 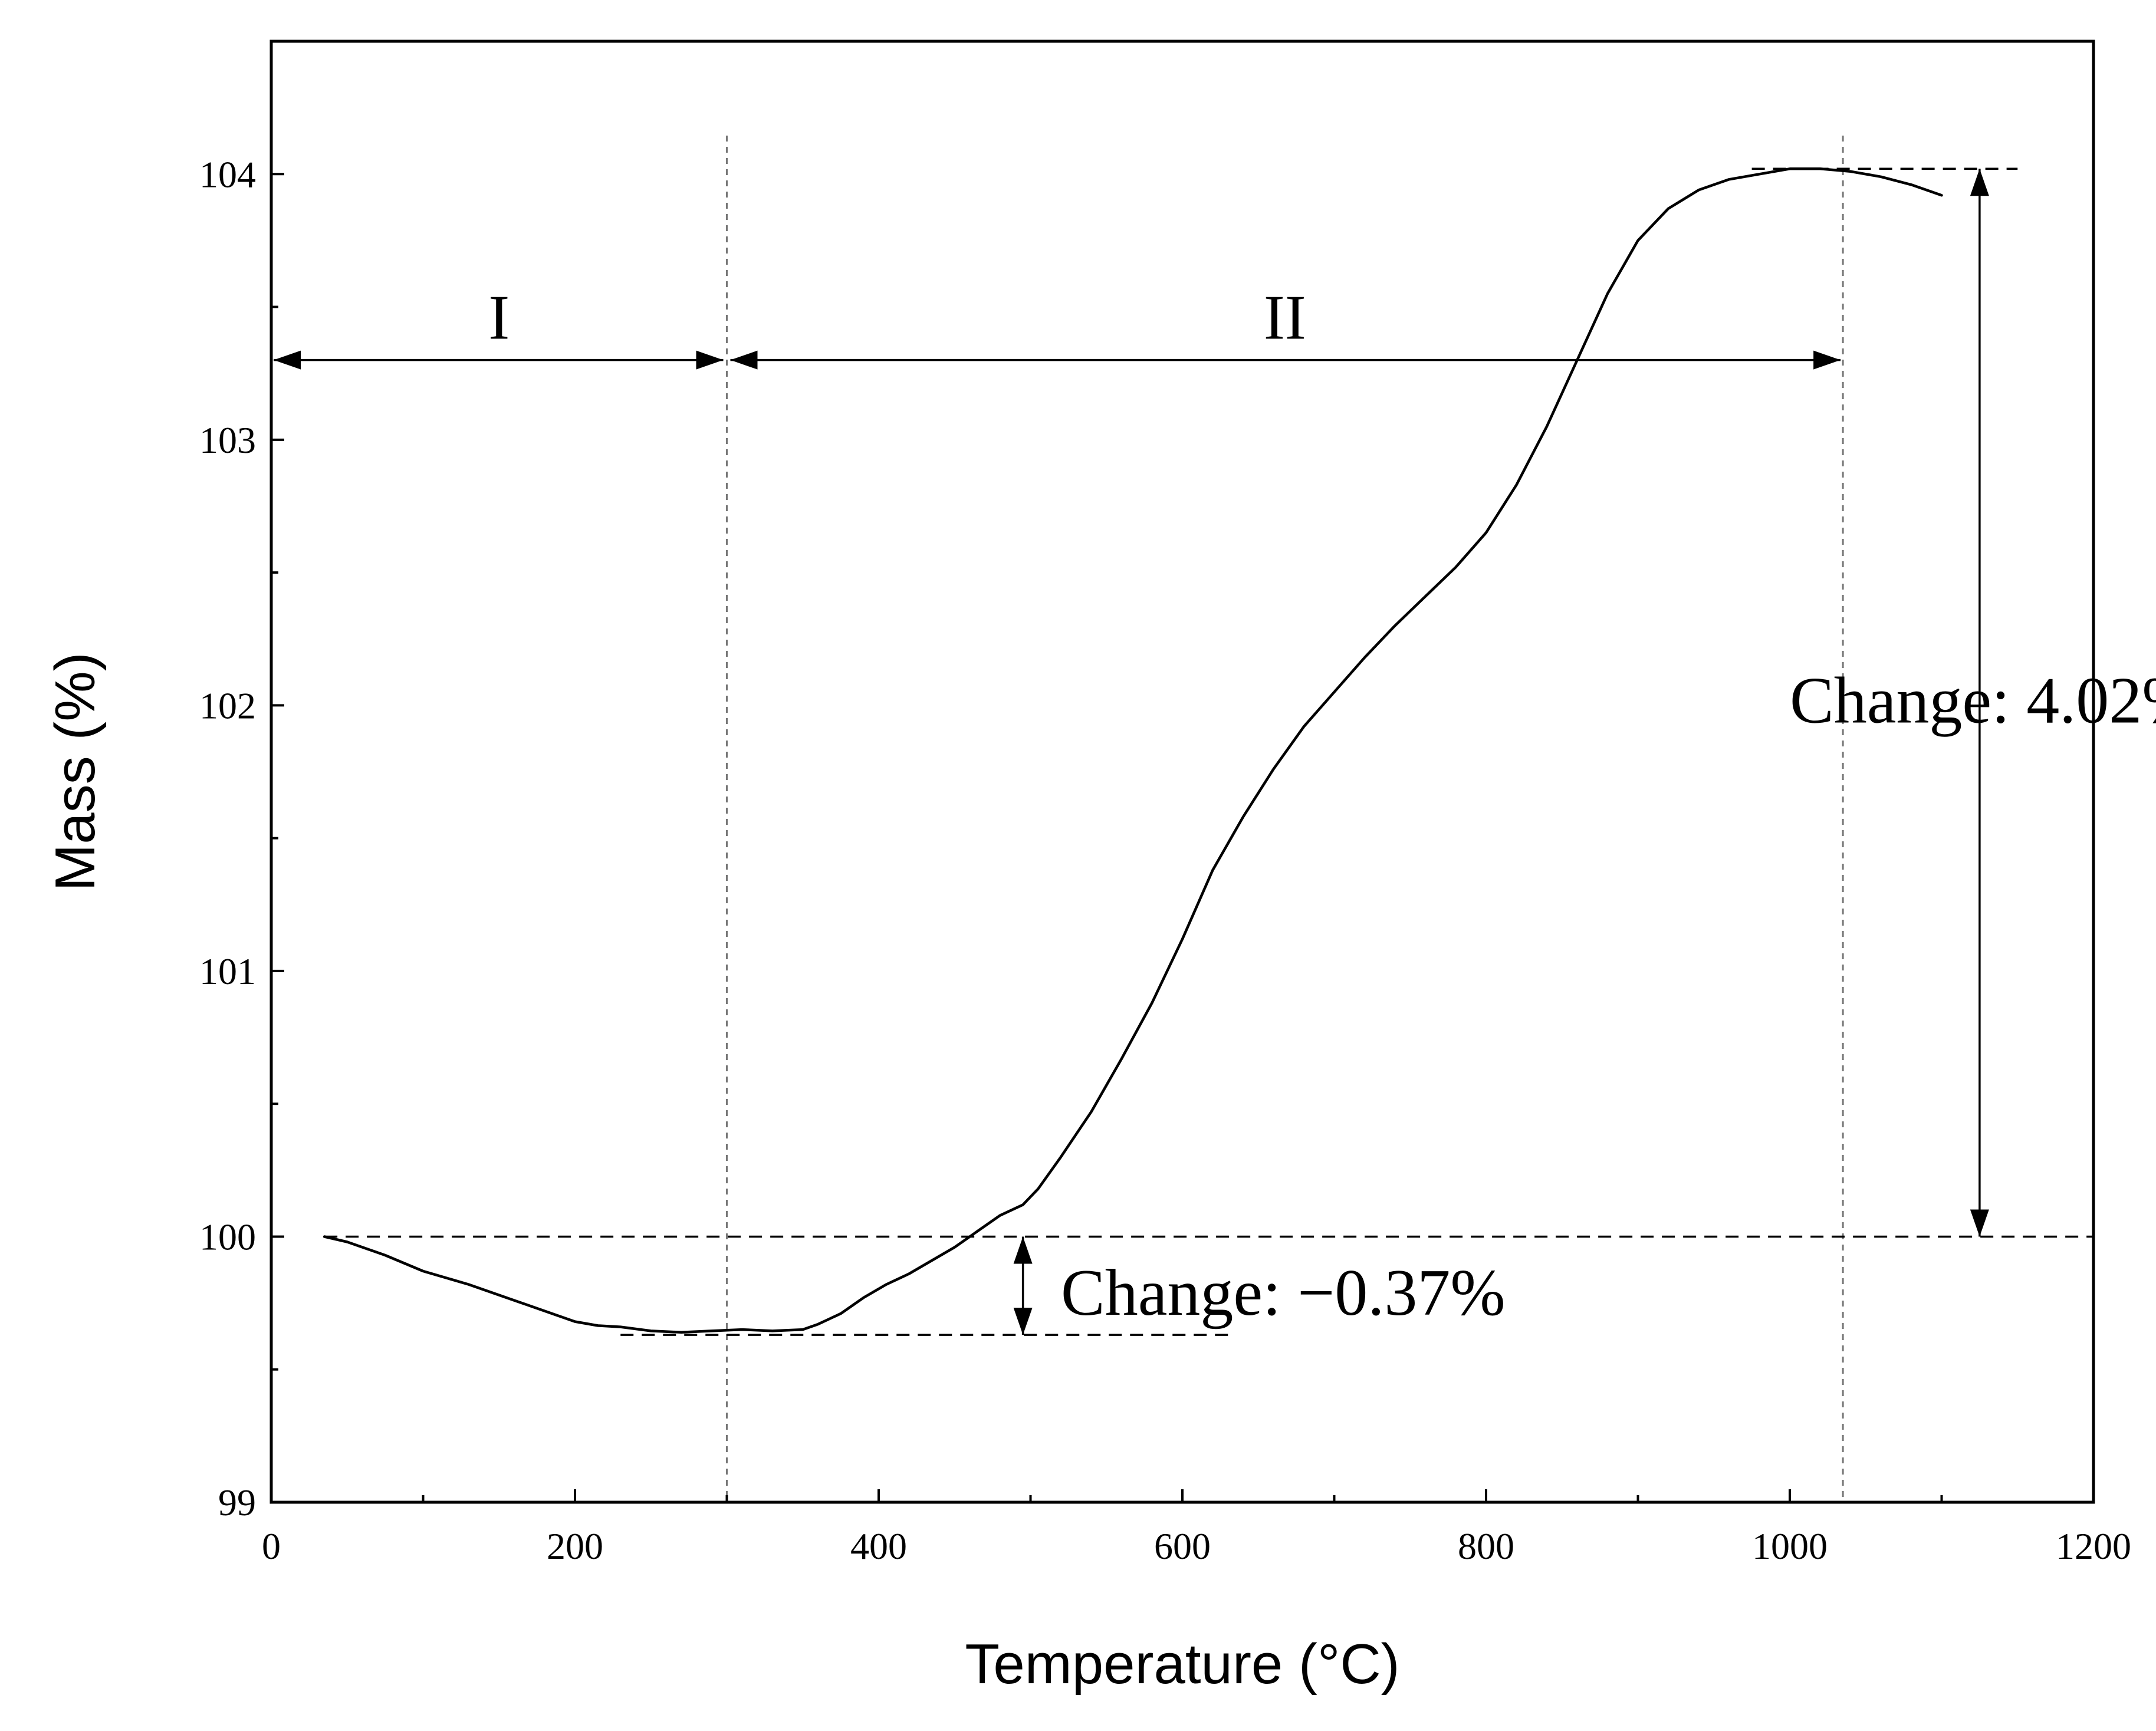 I want to click on x-tick-label: 600, so click(x=1182, y=1546).